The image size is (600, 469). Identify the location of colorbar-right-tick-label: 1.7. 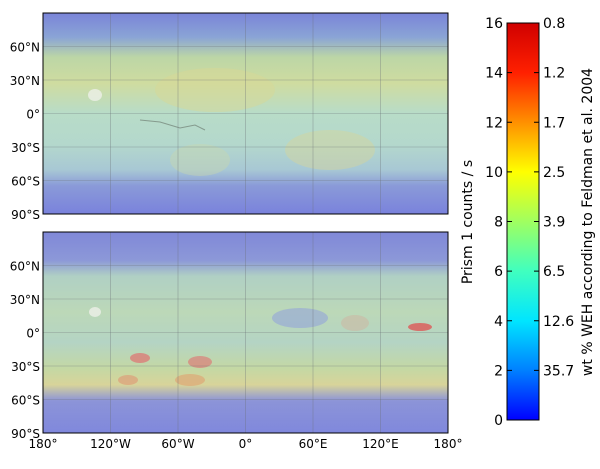
(554, 123).